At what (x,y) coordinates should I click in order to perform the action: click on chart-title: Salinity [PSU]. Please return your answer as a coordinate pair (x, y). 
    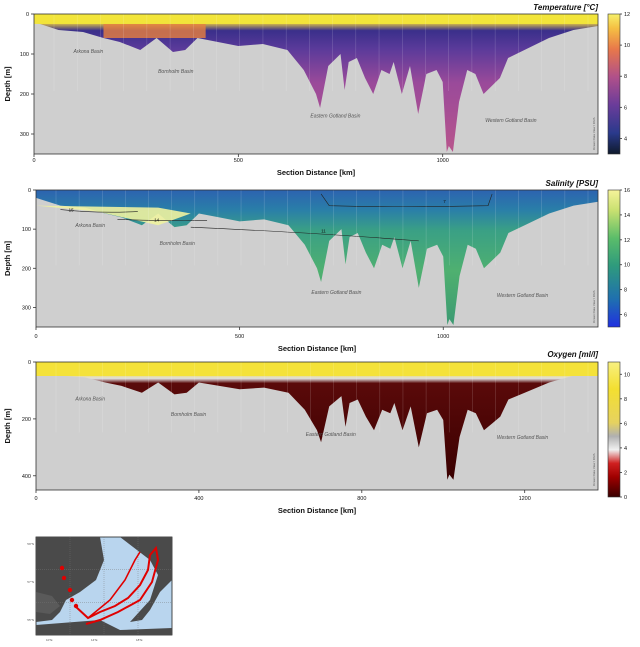
    Looking at the image, I should click on (572, 183).